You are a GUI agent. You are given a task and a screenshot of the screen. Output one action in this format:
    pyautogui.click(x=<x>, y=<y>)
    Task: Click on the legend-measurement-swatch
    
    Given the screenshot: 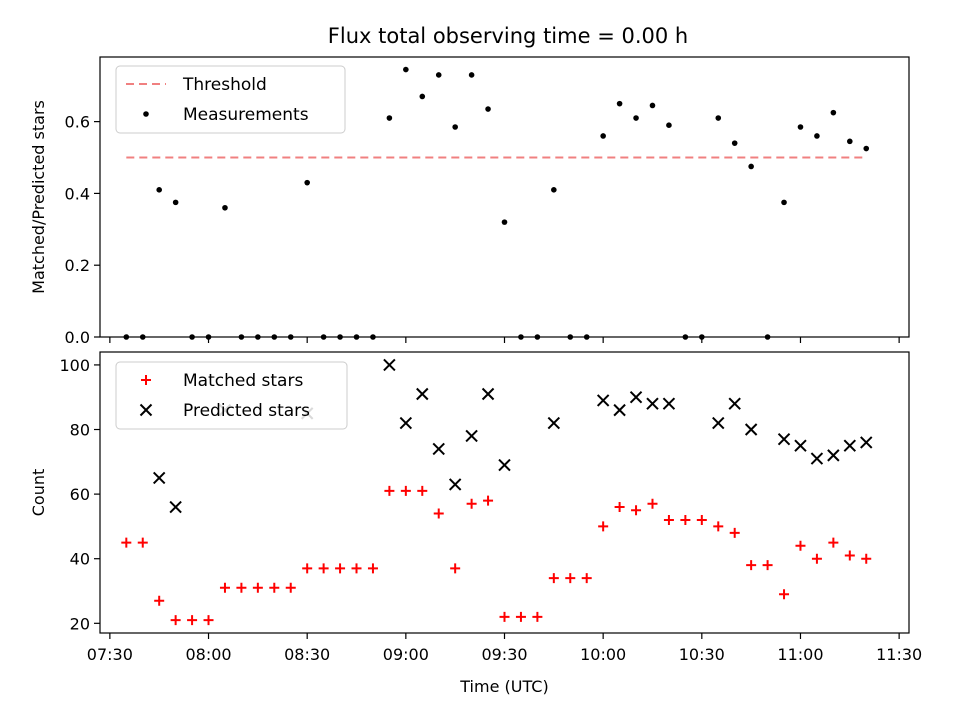 What is the action you would take?
    pyautogui.click(x=146, y=114)
    